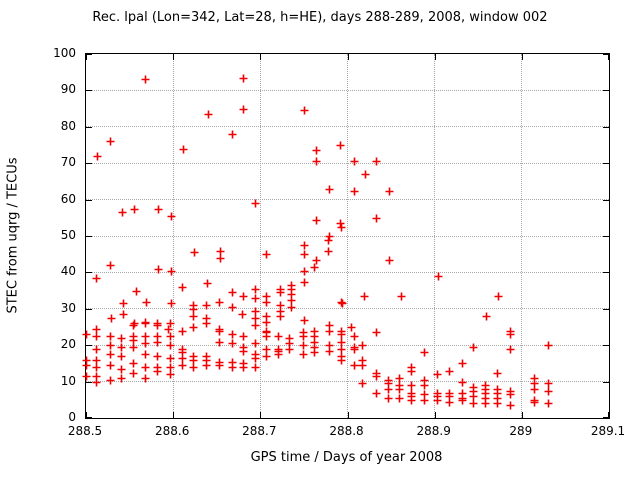 Image resolution: width=640 pixels, height=480 pixels. I want to click on y-tick-label-10: 10, so click(68, 380).